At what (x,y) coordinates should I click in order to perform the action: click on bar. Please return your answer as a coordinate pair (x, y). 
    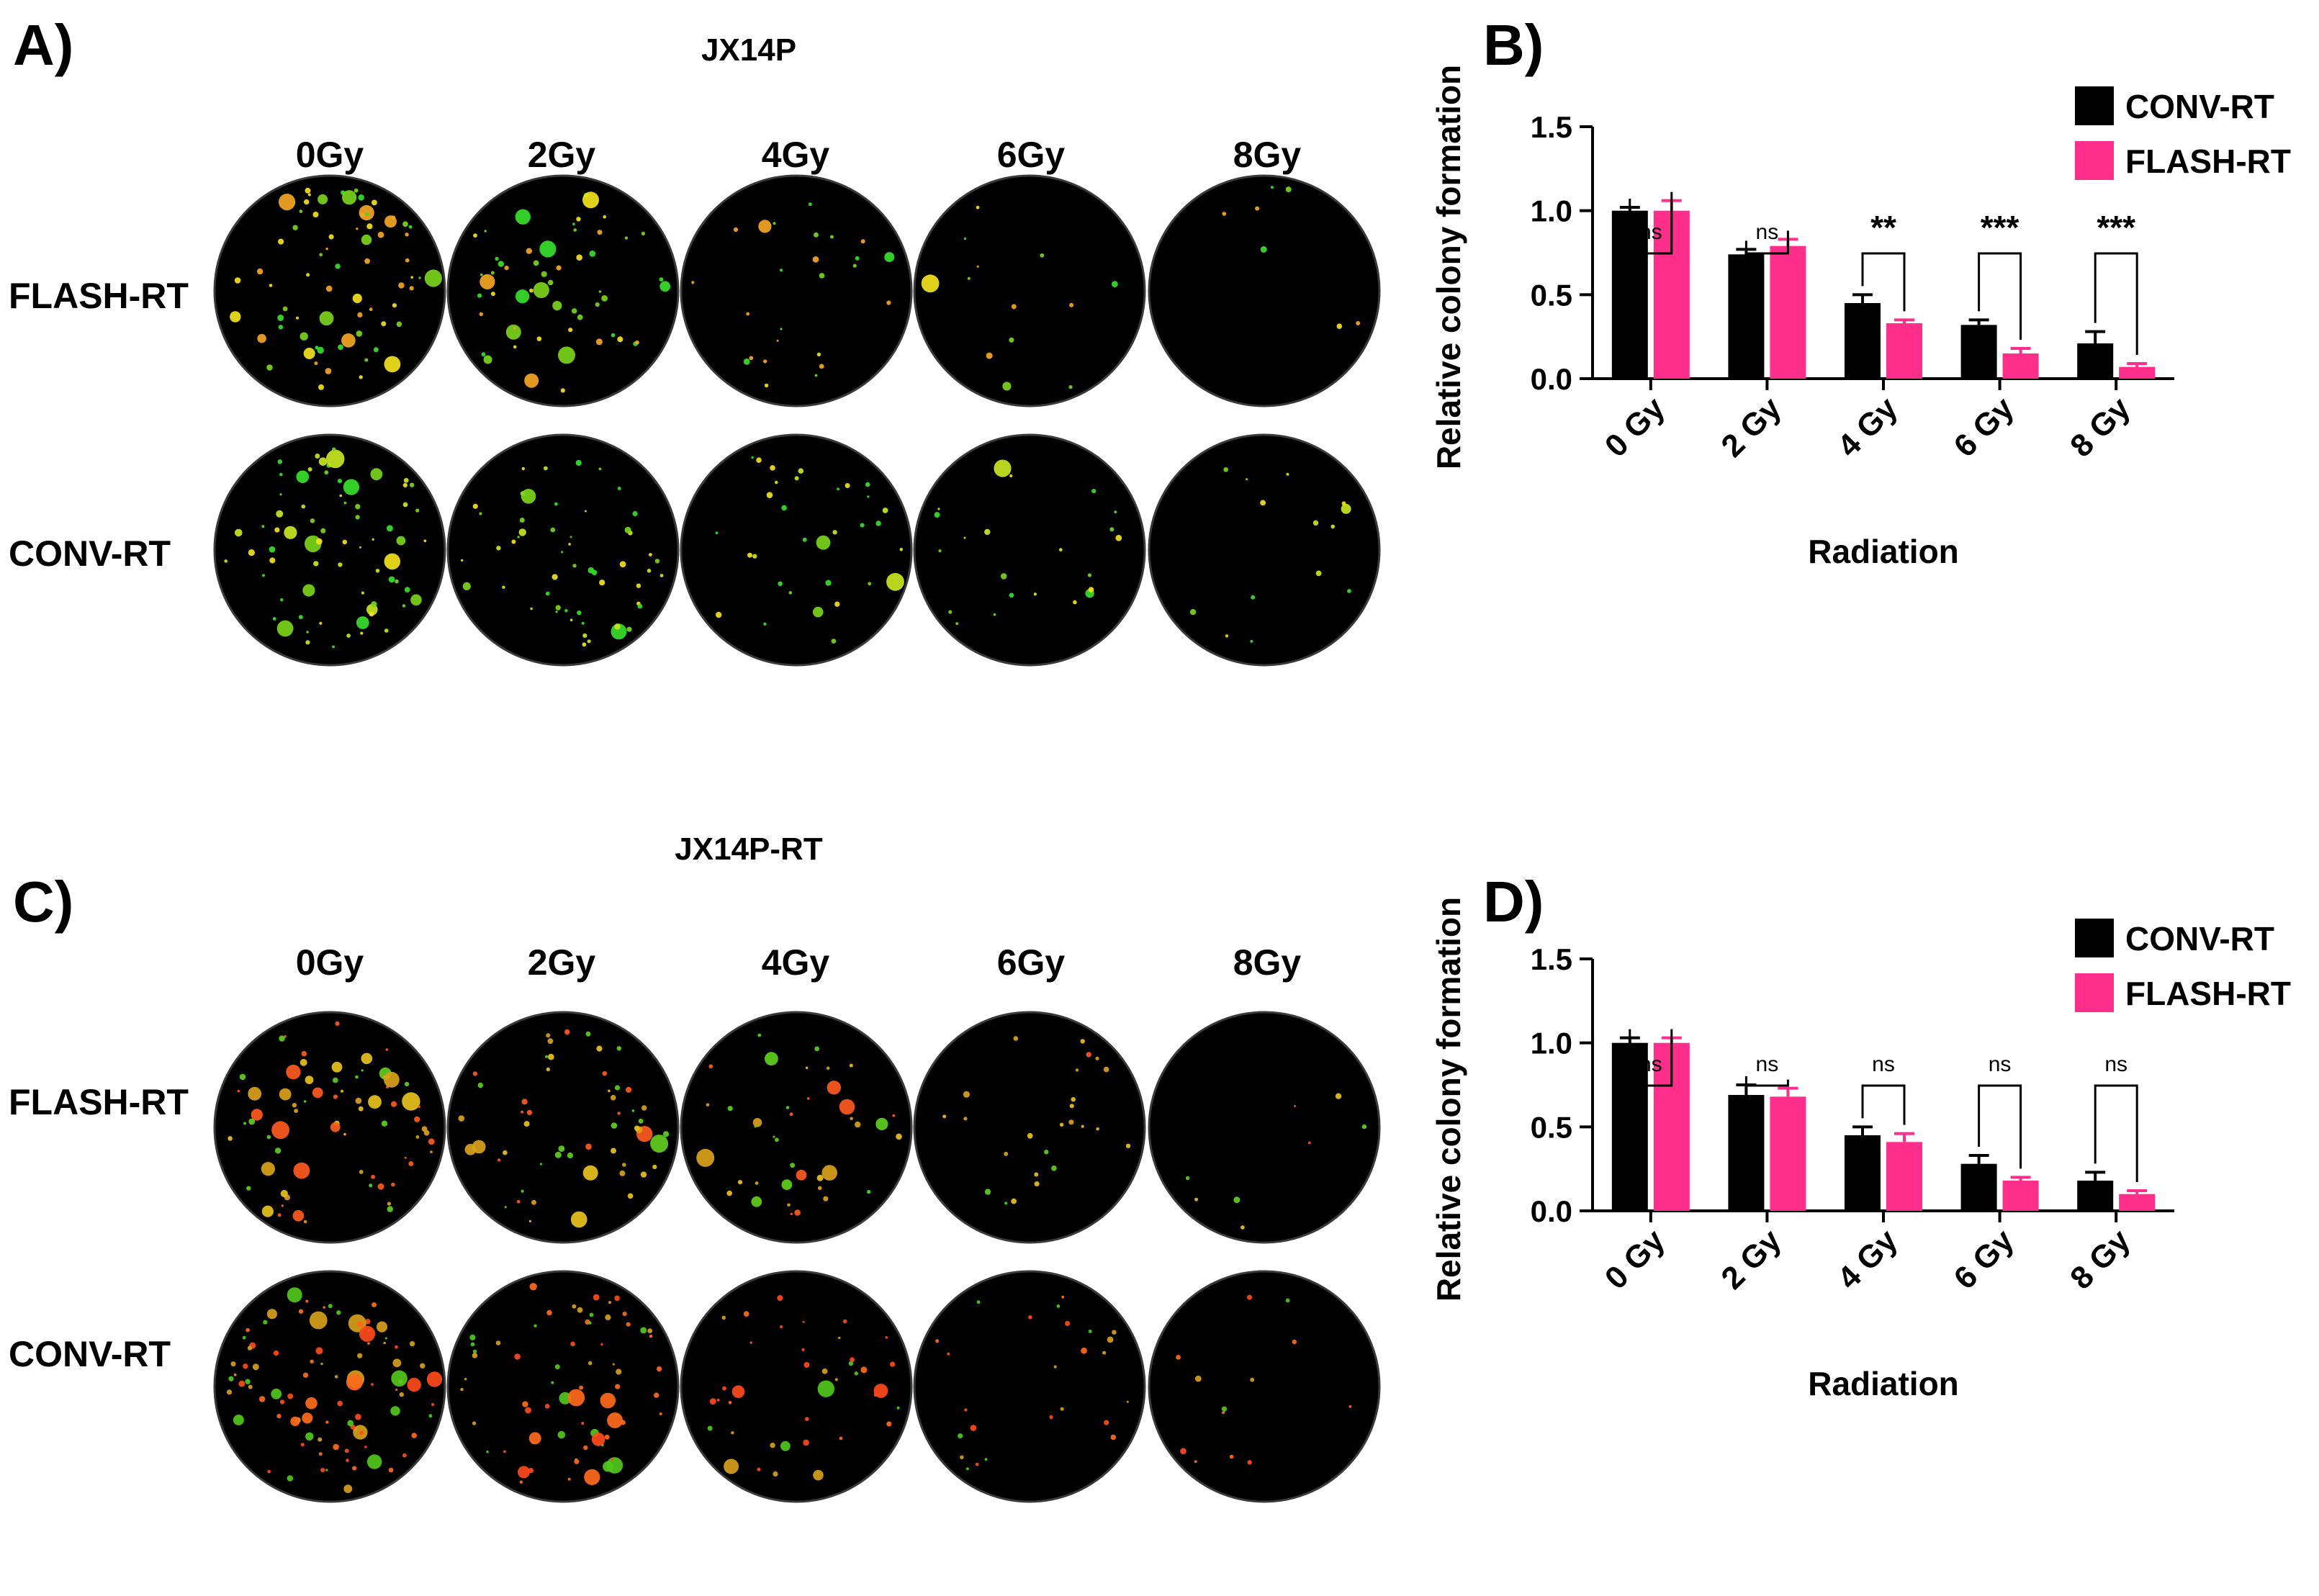
    Looking at the image, I should click on (1863, 341).